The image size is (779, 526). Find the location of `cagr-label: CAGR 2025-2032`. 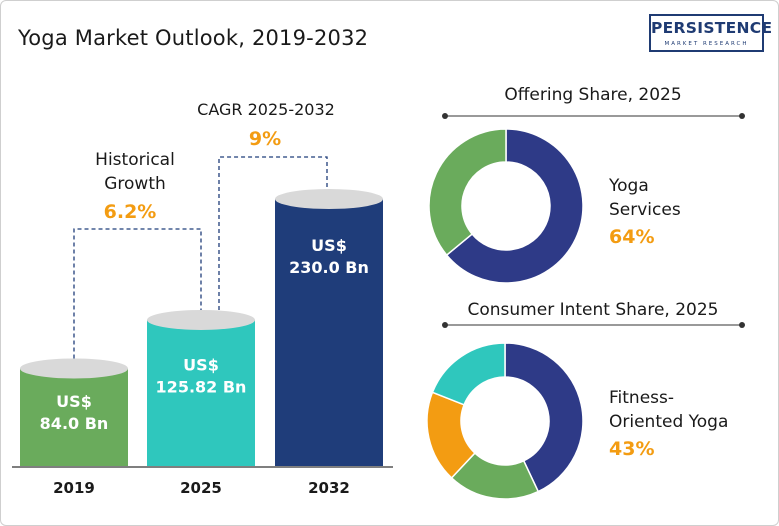

cagr-label: CAGR 2025-2032 is located at coordinates (266, 109).